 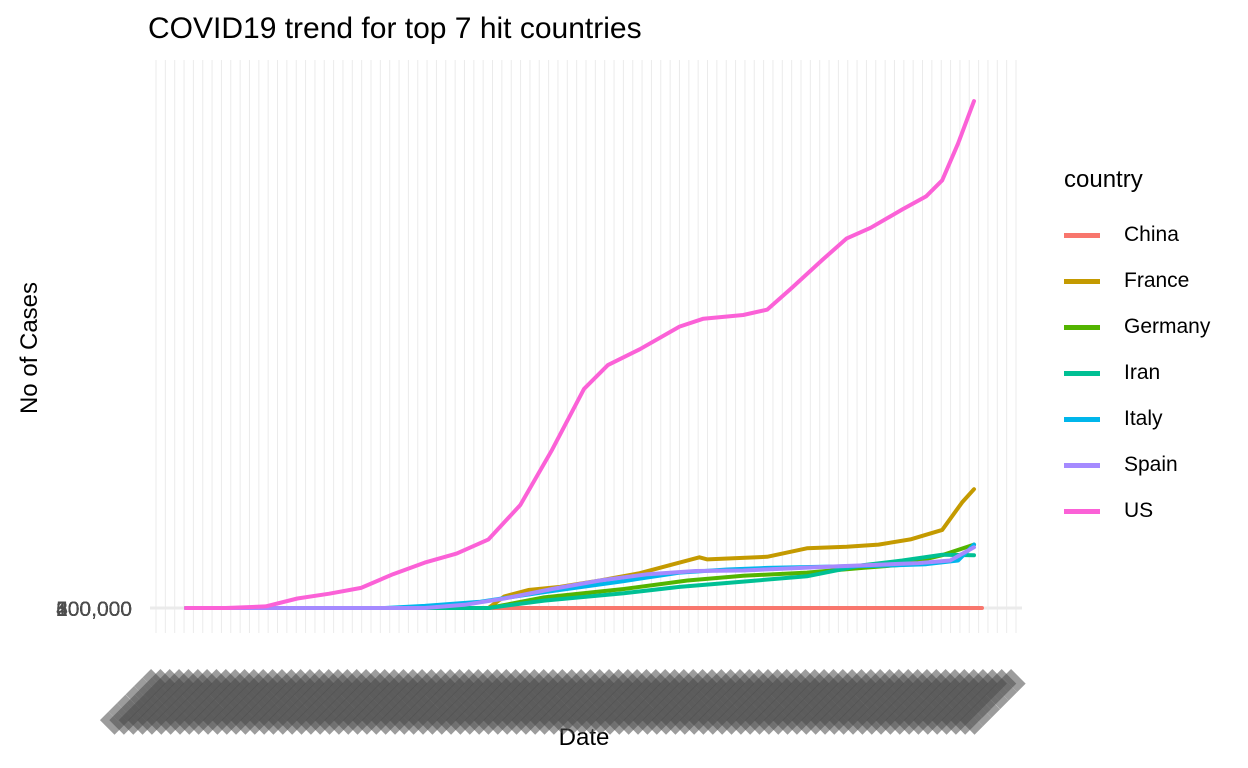 I want to click on y-tick-label: 100,000, so click(x=94, y=609).